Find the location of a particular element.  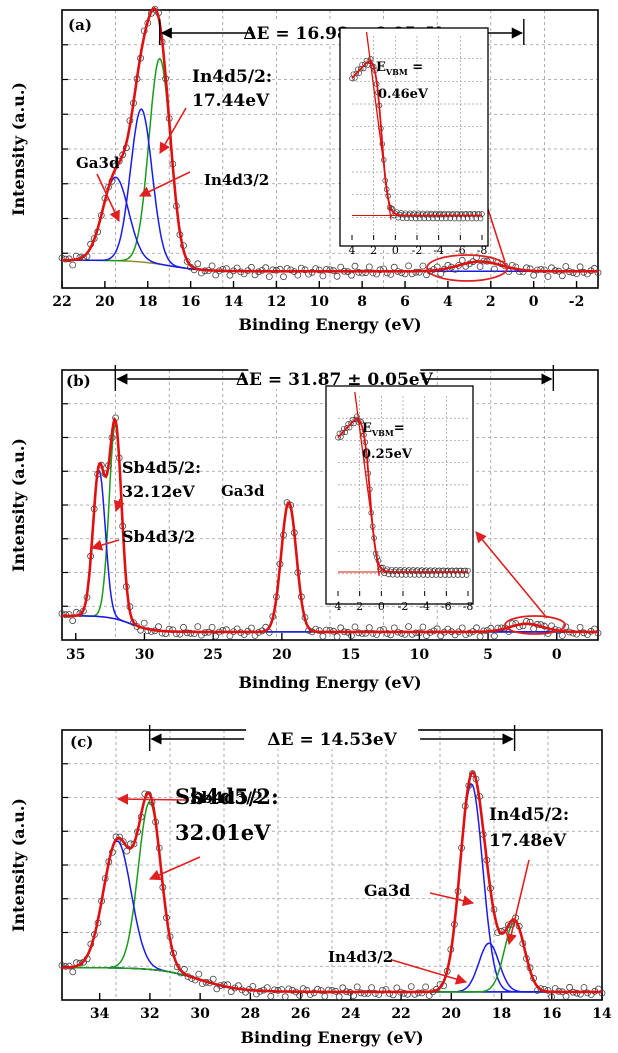

x-tick-label: 15 is located at coordinates (350, 655).